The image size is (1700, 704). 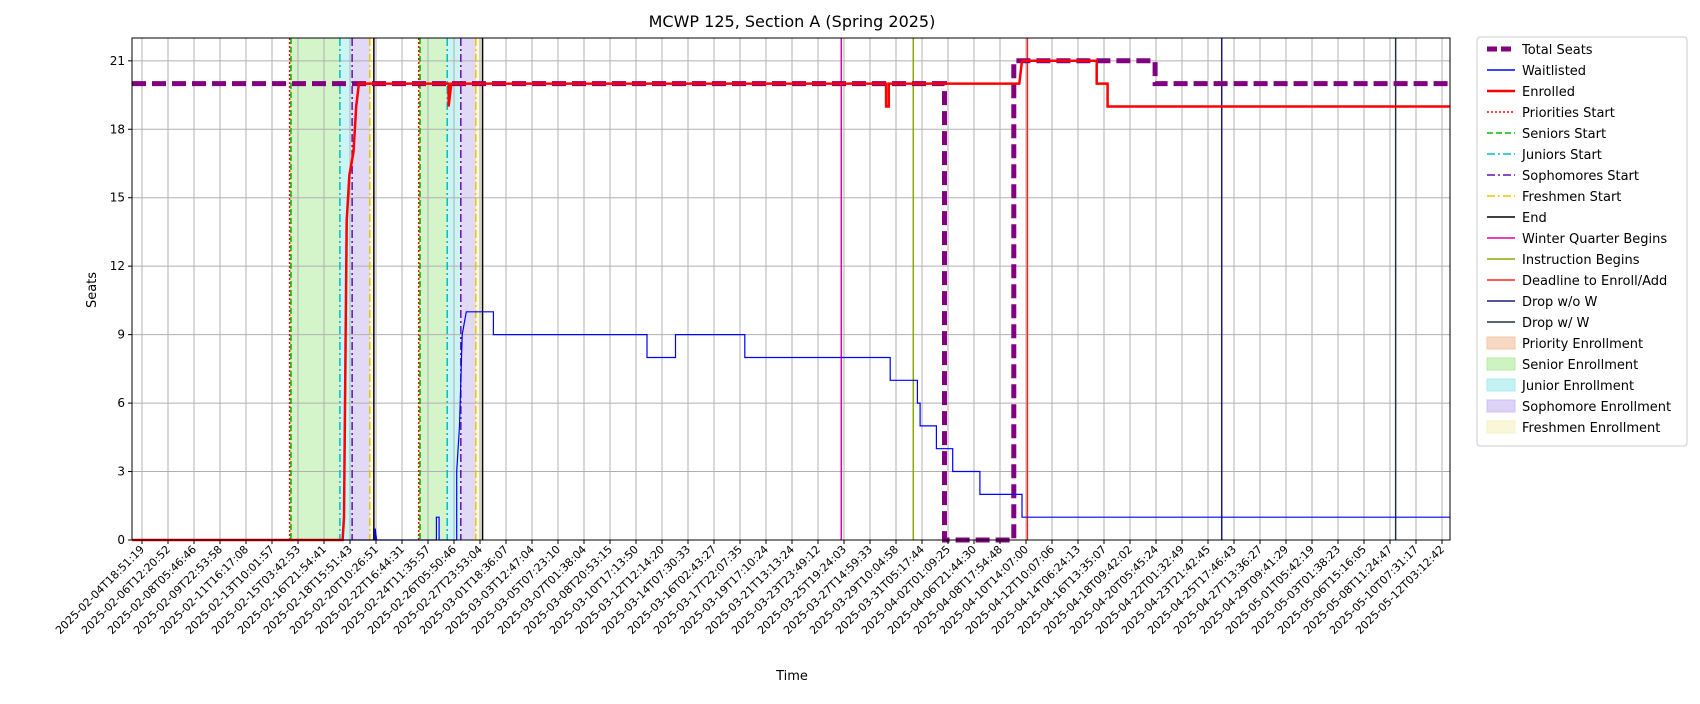 I want to click on y-tick-label-5: 15, so click(x=117, y=198).